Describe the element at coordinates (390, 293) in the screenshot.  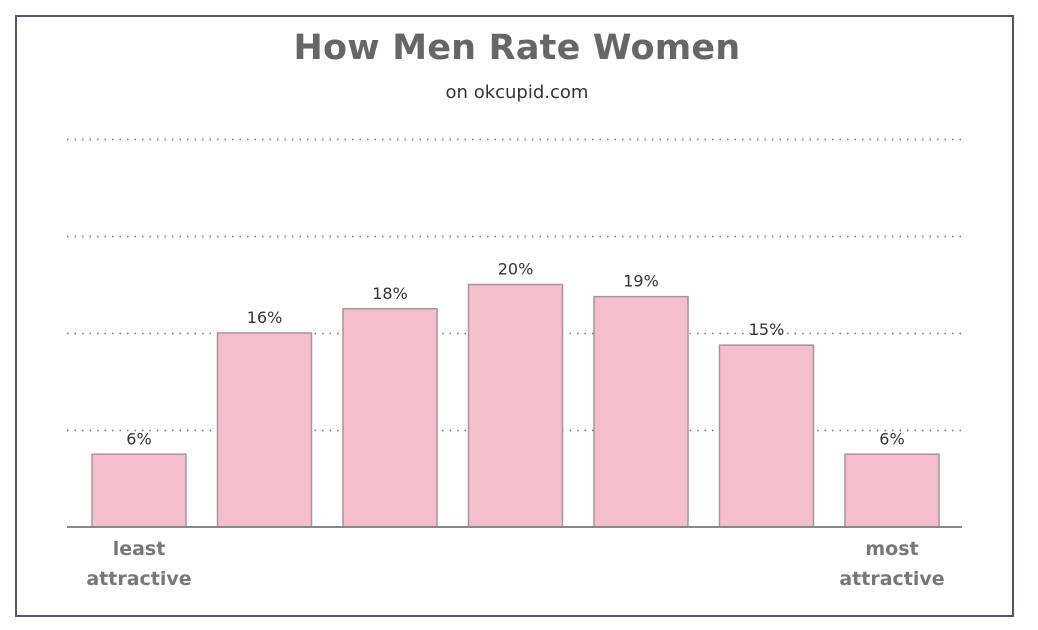
I see `data-label-3: 18%` at that location.